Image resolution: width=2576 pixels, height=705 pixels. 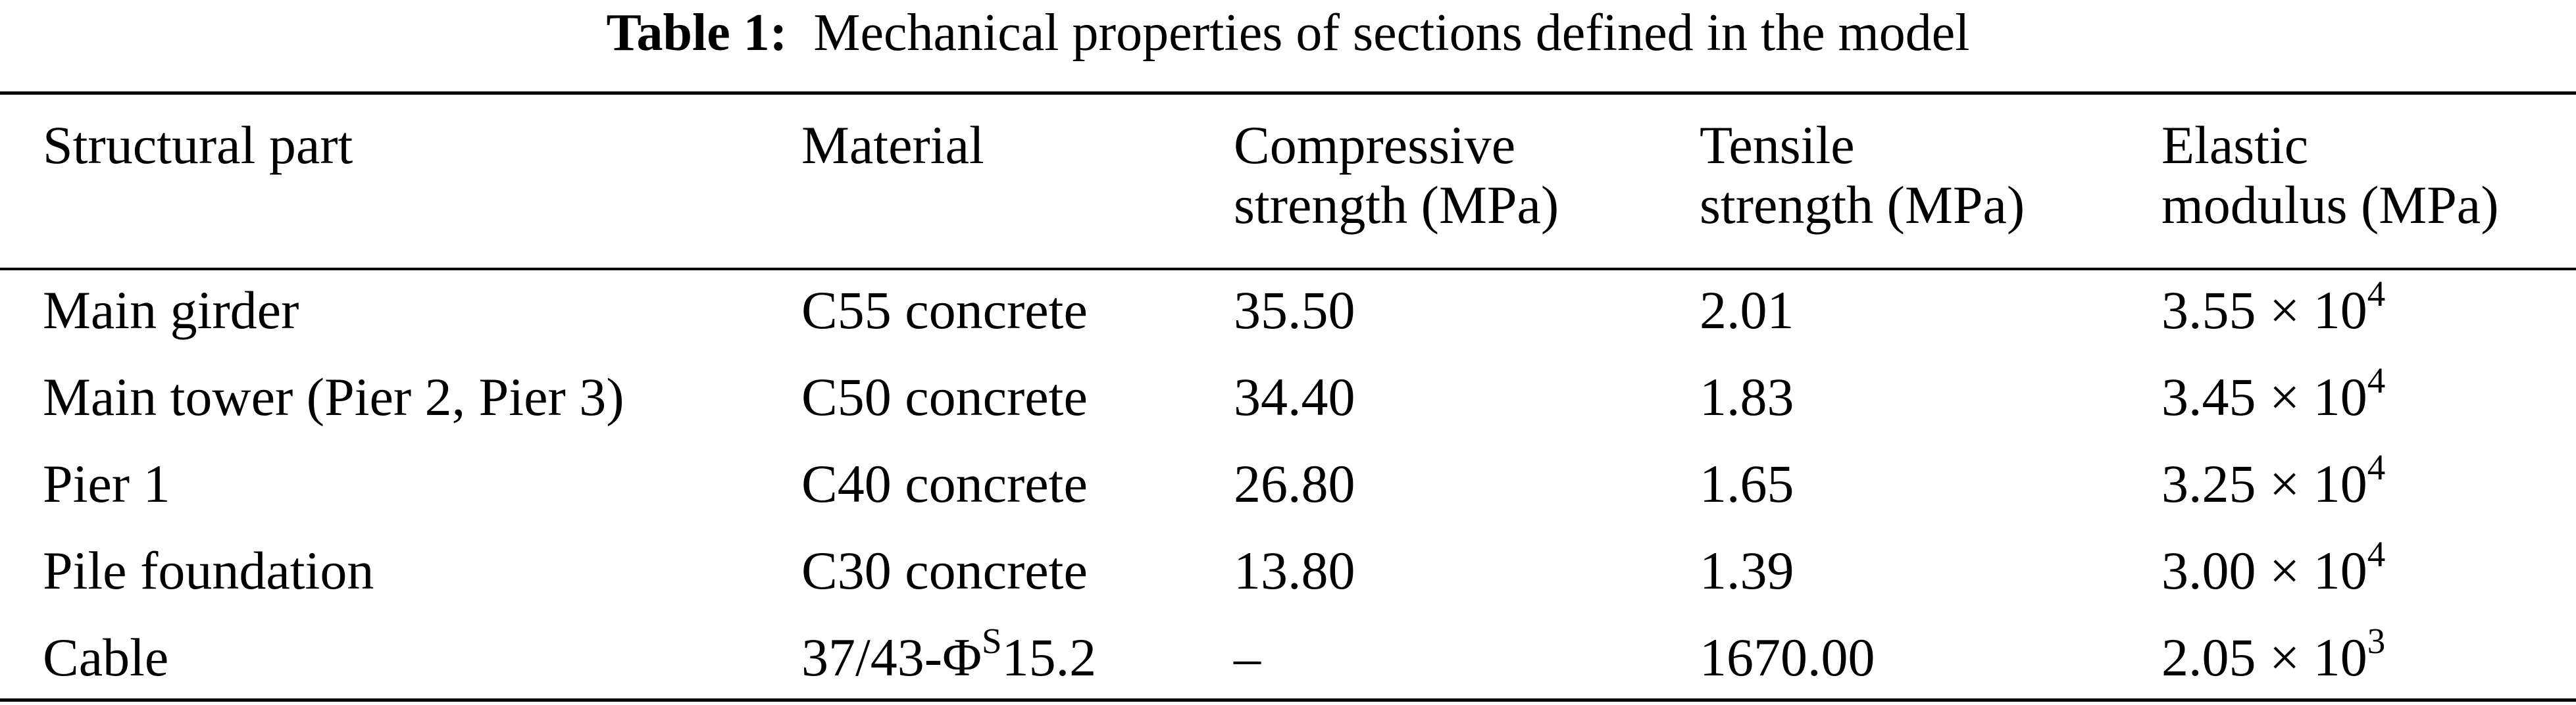 What do you see at coordinates (892, 145) in the screenshot?
I see `header-material: Material` at bounding box center [892, 145].